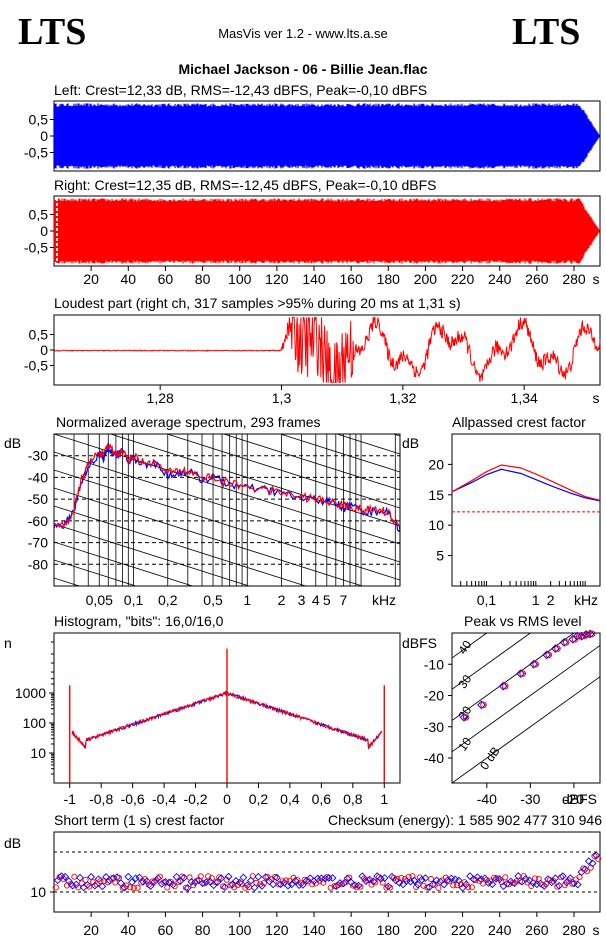 The height and width of the screenshot is (946, 606). Describe the element at coordinates (526, 482) in the screenshot. I see `crest-right-line` at that location.